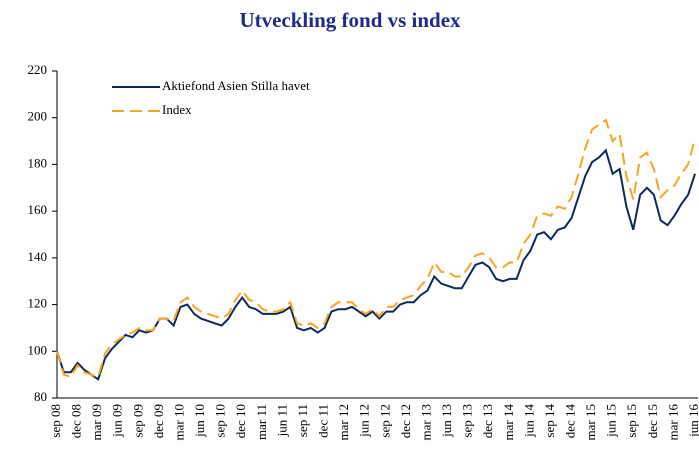 The width and height of the screenshot is (699, 458). What do you see at coordinates (38, 209) in the screenshot?
I see `y-tick-label: 160` at bounding box center [38, 209].